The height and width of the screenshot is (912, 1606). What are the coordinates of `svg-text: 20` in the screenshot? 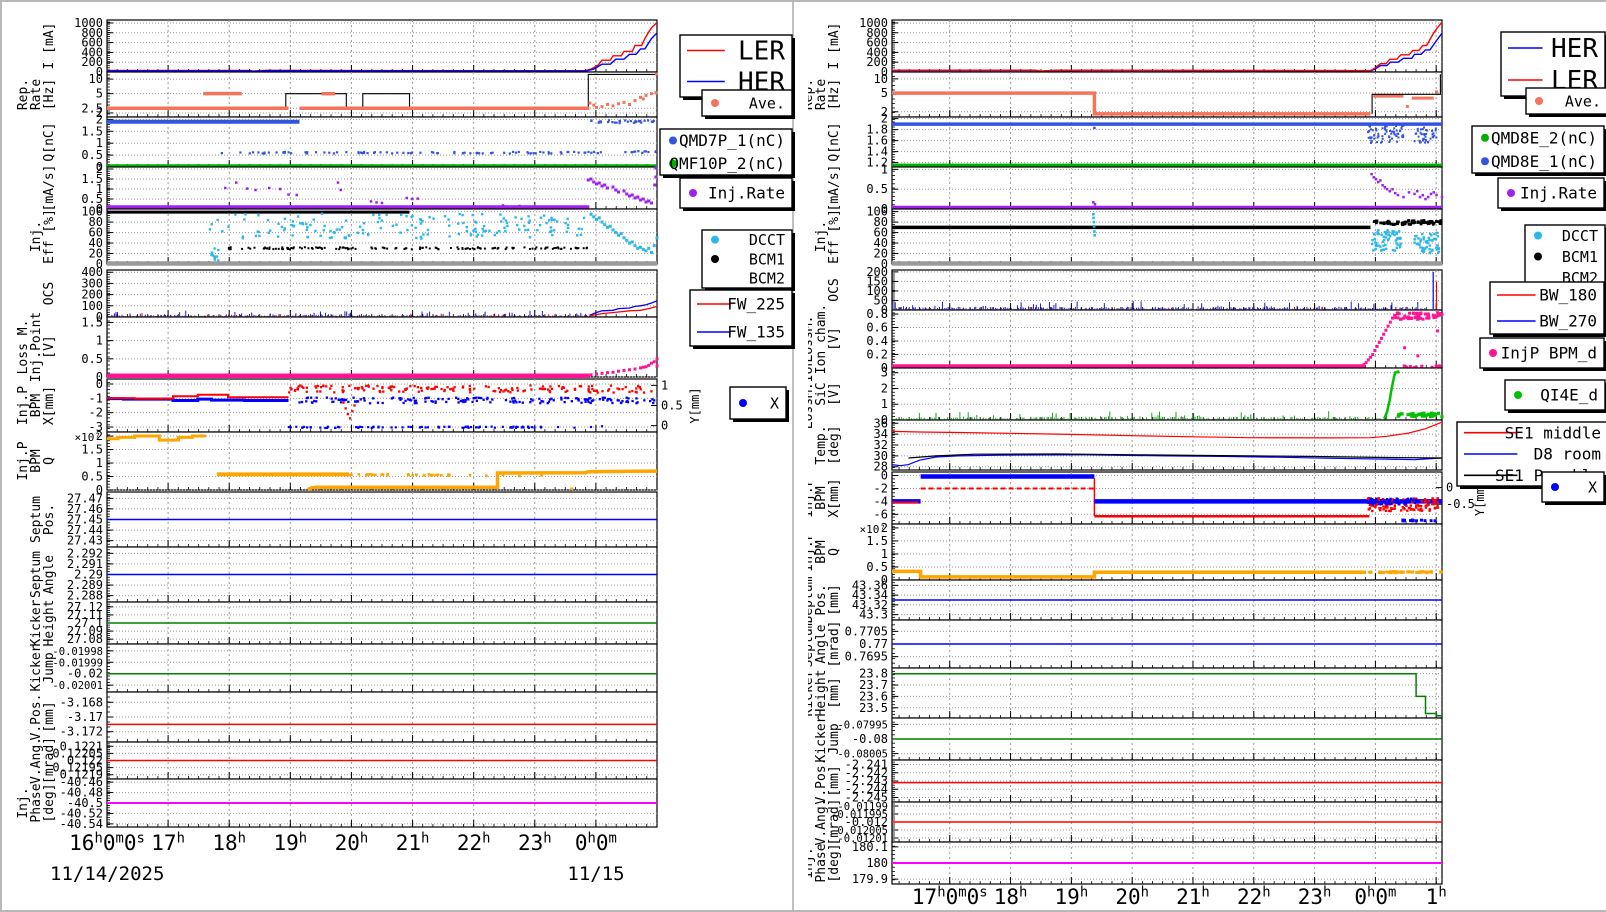 It's located at (881, 254).